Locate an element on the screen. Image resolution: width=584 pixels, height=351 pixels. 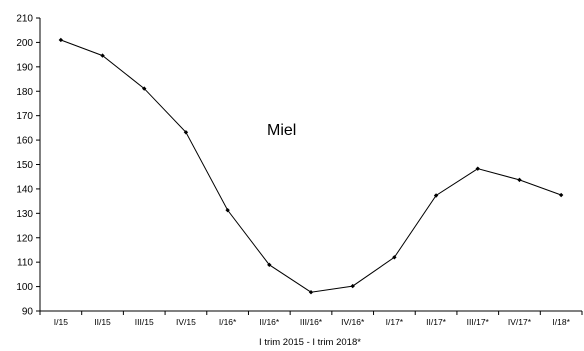
x-tick-label: IV/15 is located at coordinates (186, 322).